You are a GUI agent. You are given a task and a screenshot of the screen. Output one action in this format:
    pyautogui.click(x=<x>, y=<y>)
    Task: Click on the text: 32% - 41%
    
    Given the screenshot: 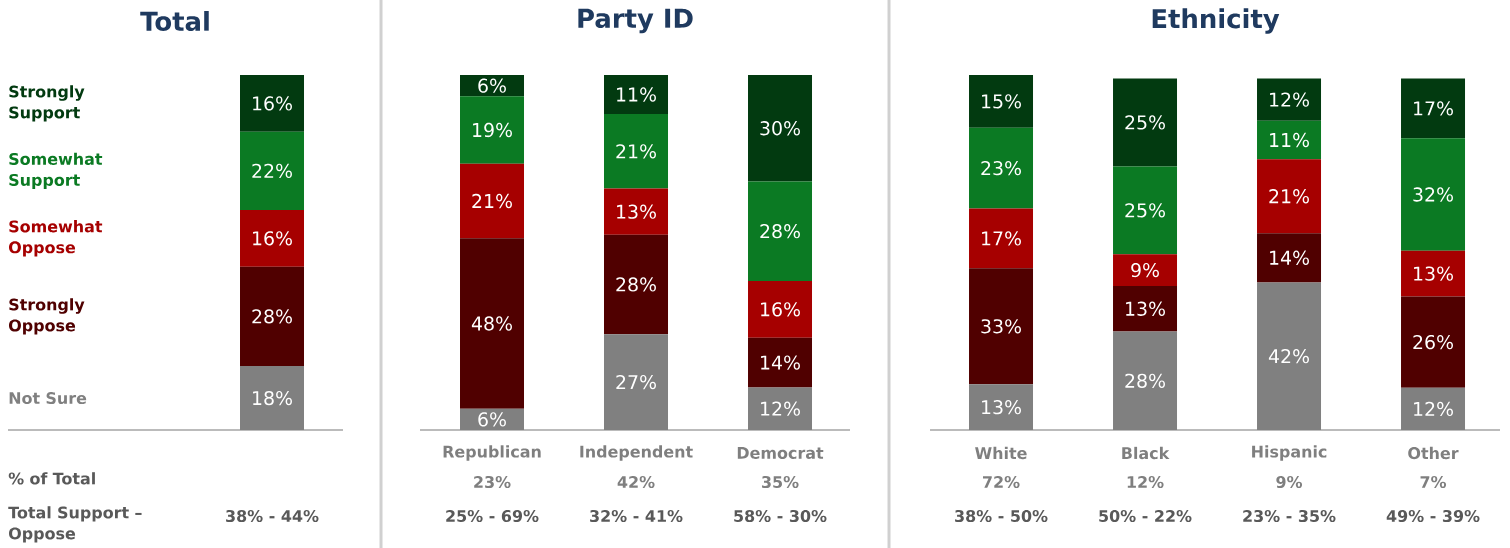 What is the action you would take?
    pyautogui.click(x=636, y=516)
    